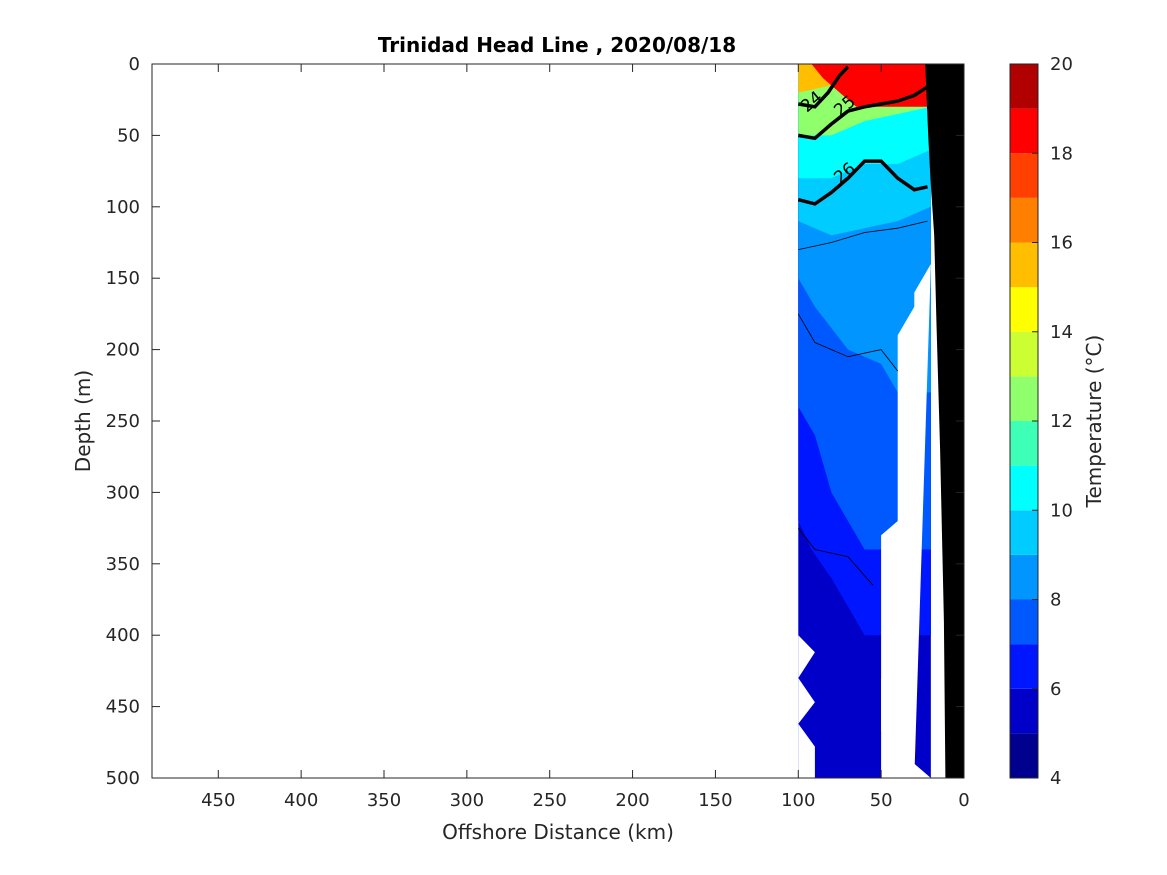 This screenshot has height=875, width=1167. I want to click on colorbar-tick-label: 14, so click(1061, 332).